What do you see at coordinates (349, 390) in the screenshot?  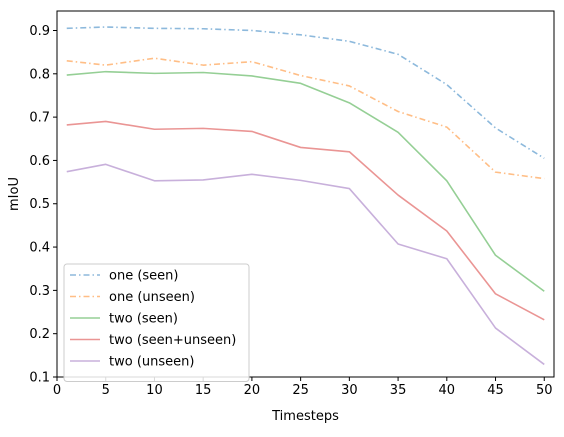 I see `x-tick-label: 30` at bounding box center [349, 390].